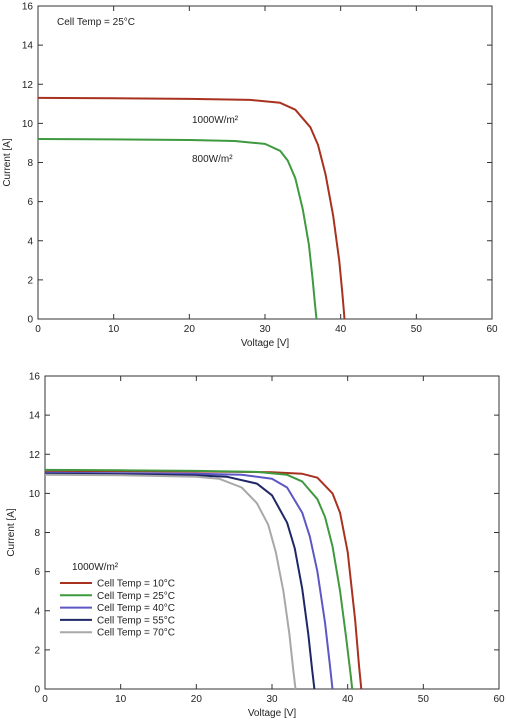 This screenshot has width=507, height=725. What do you see at coordinates (136, 608) in the screenshot?
I see `legend-label: Cell Temp = 40°C` at bounding box center [136, 608].